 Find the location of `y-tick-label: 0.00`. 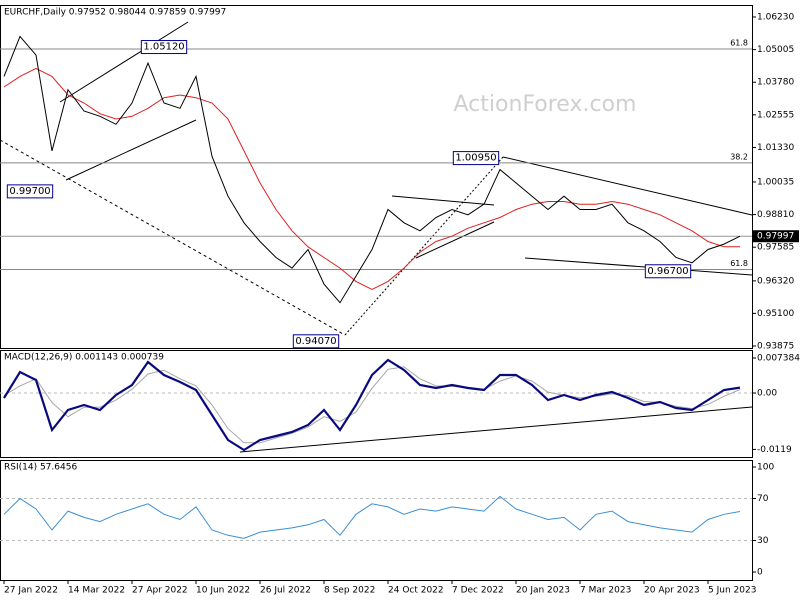

y-tick-label: 0.00 is located at coordinates (767, 393).